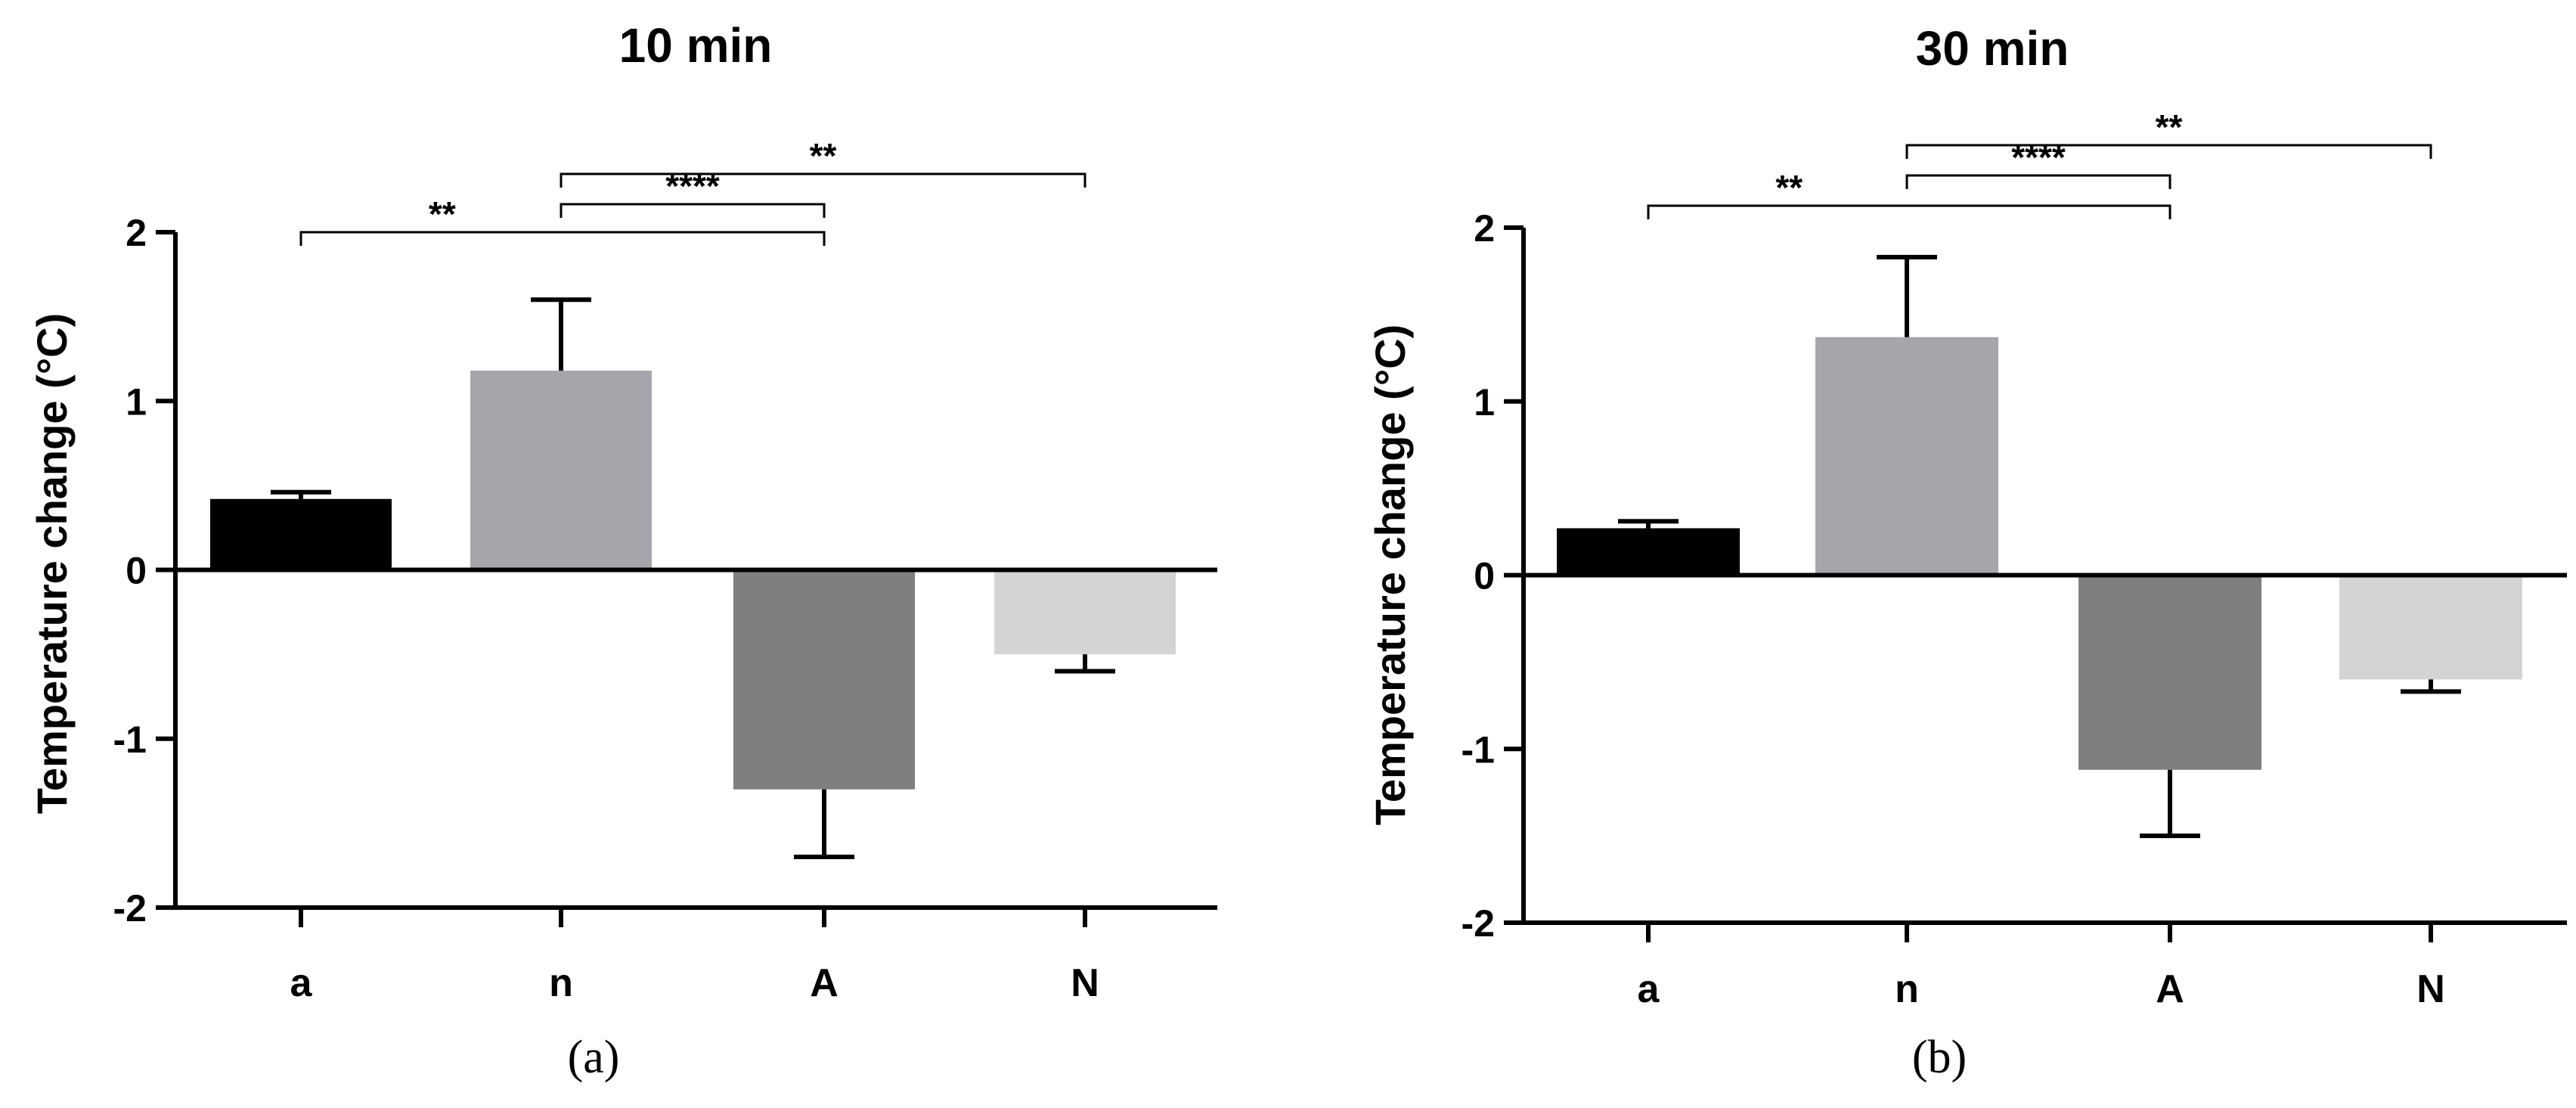 The height and width of the screenshot is (1108, 2576). I want to click on chart-title: 10 min, so click(696, 45).